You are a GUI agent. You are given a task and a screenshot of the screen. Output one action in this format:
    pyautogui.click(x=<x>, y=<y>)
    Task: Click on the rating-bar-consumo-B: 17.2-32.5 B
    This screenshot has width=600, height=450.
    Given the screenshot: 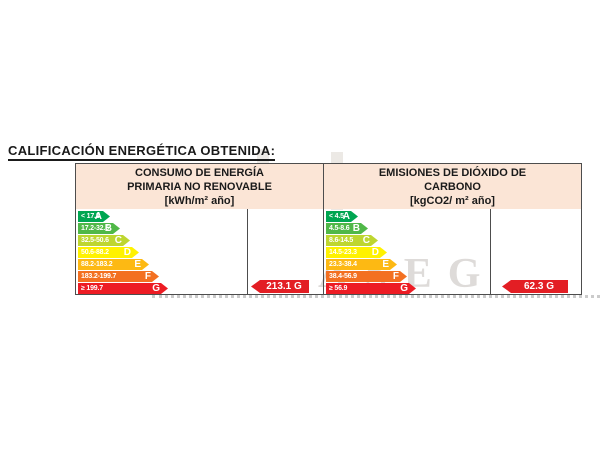 What is the action you would take?
    pyautogui.click(x=99, y=228)
    